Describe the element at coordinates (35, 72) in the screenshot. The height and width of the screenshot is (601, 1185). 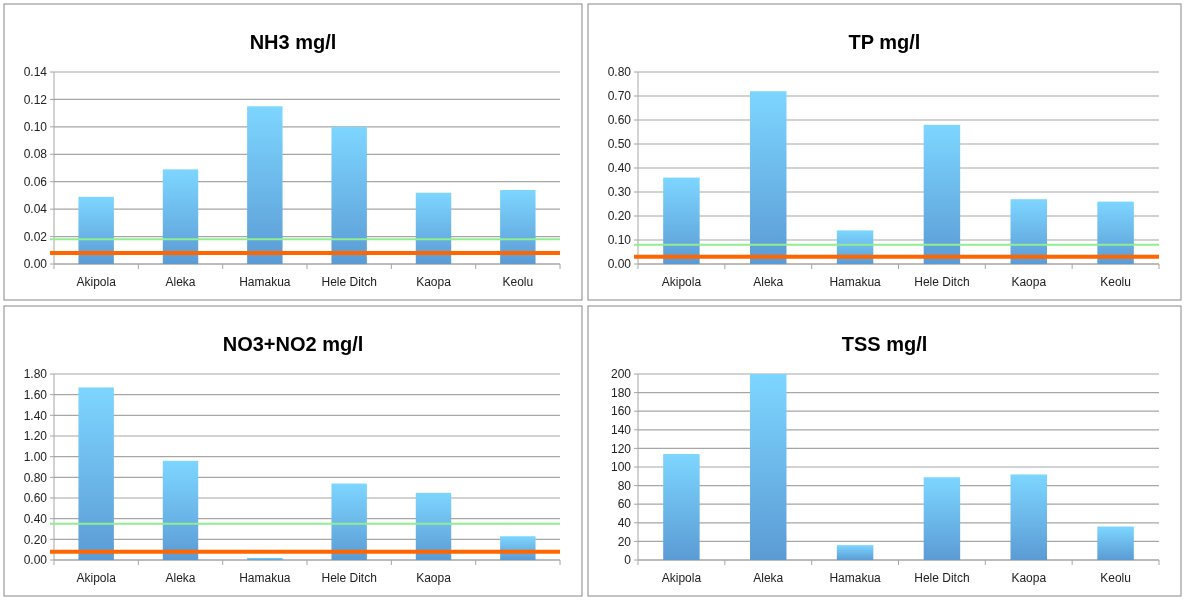
I see `y-tick-label: 0.14` at that location.